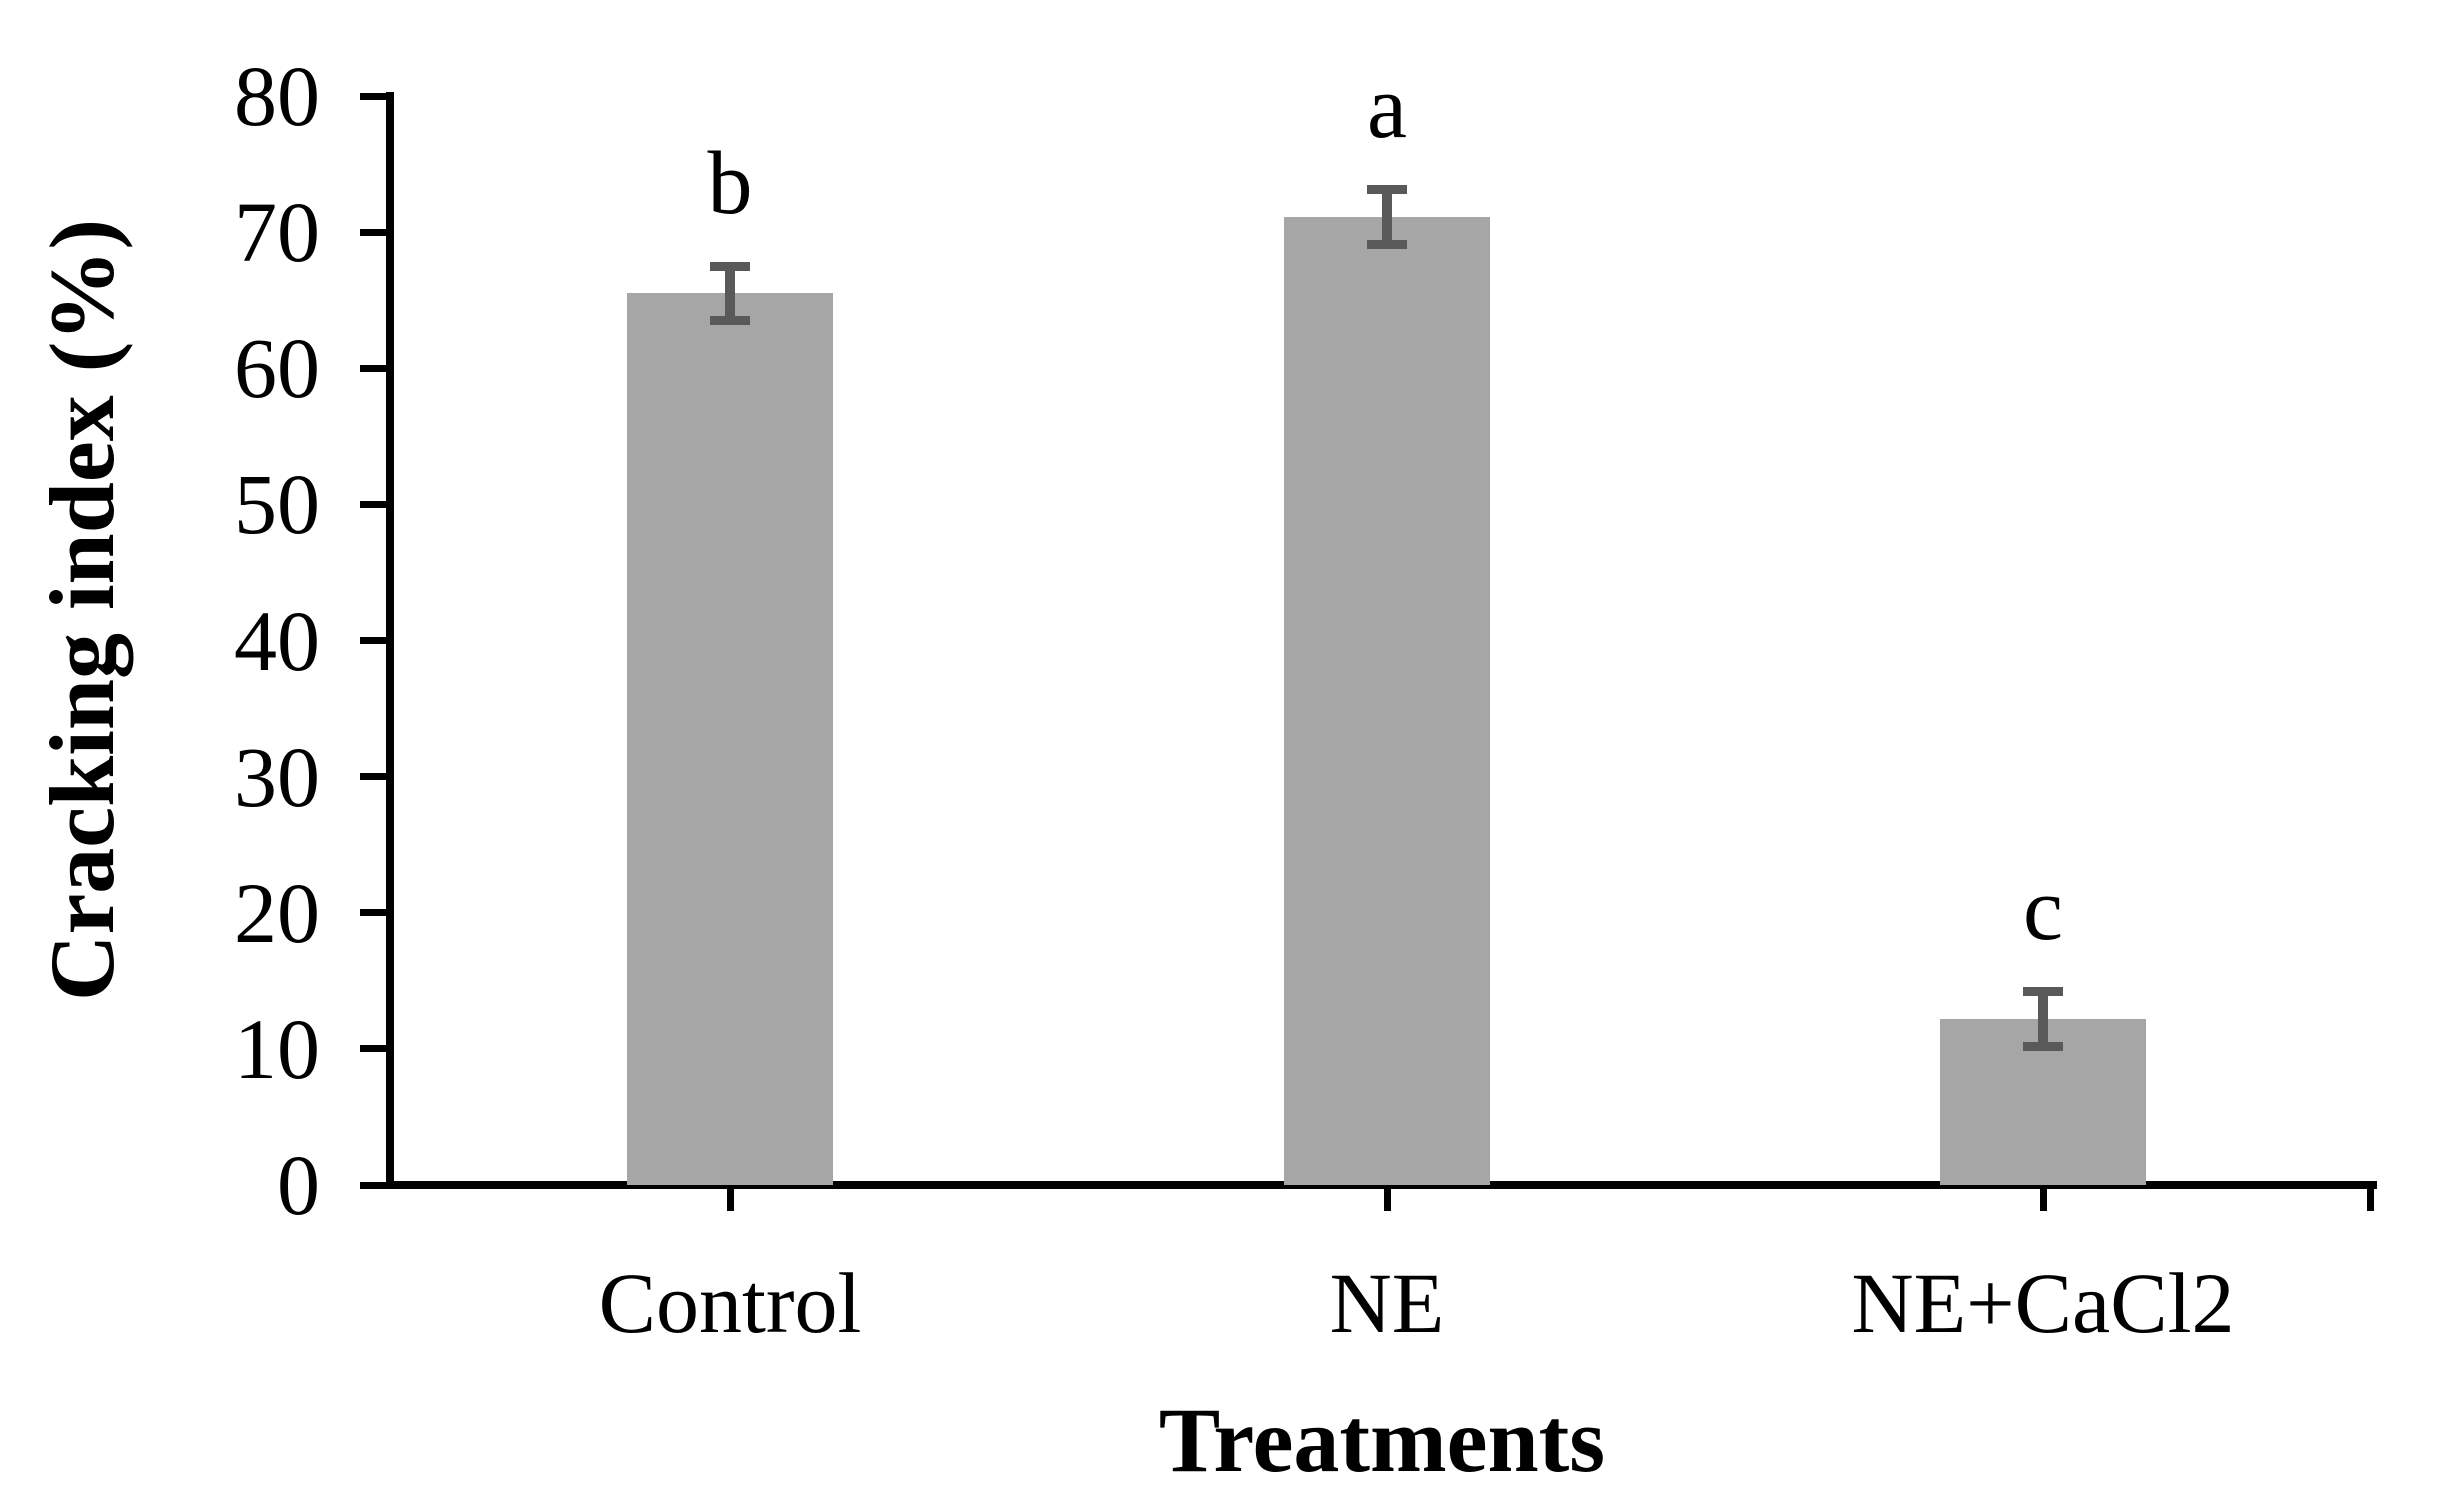  Describe the element at coordinates (277, 776) in the screenshot. I see `y-tick-label: 30` at that location.